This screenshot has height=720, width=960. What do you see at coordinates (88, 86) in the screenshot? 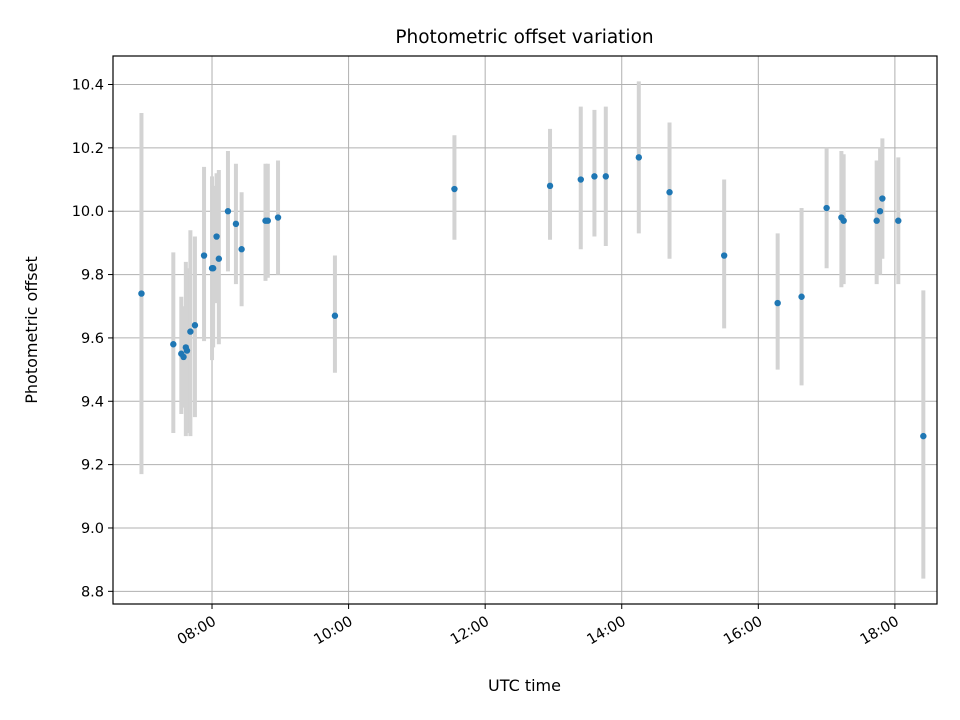
I see `y-tick-label: 10.4` at bounding box center [88, 86].